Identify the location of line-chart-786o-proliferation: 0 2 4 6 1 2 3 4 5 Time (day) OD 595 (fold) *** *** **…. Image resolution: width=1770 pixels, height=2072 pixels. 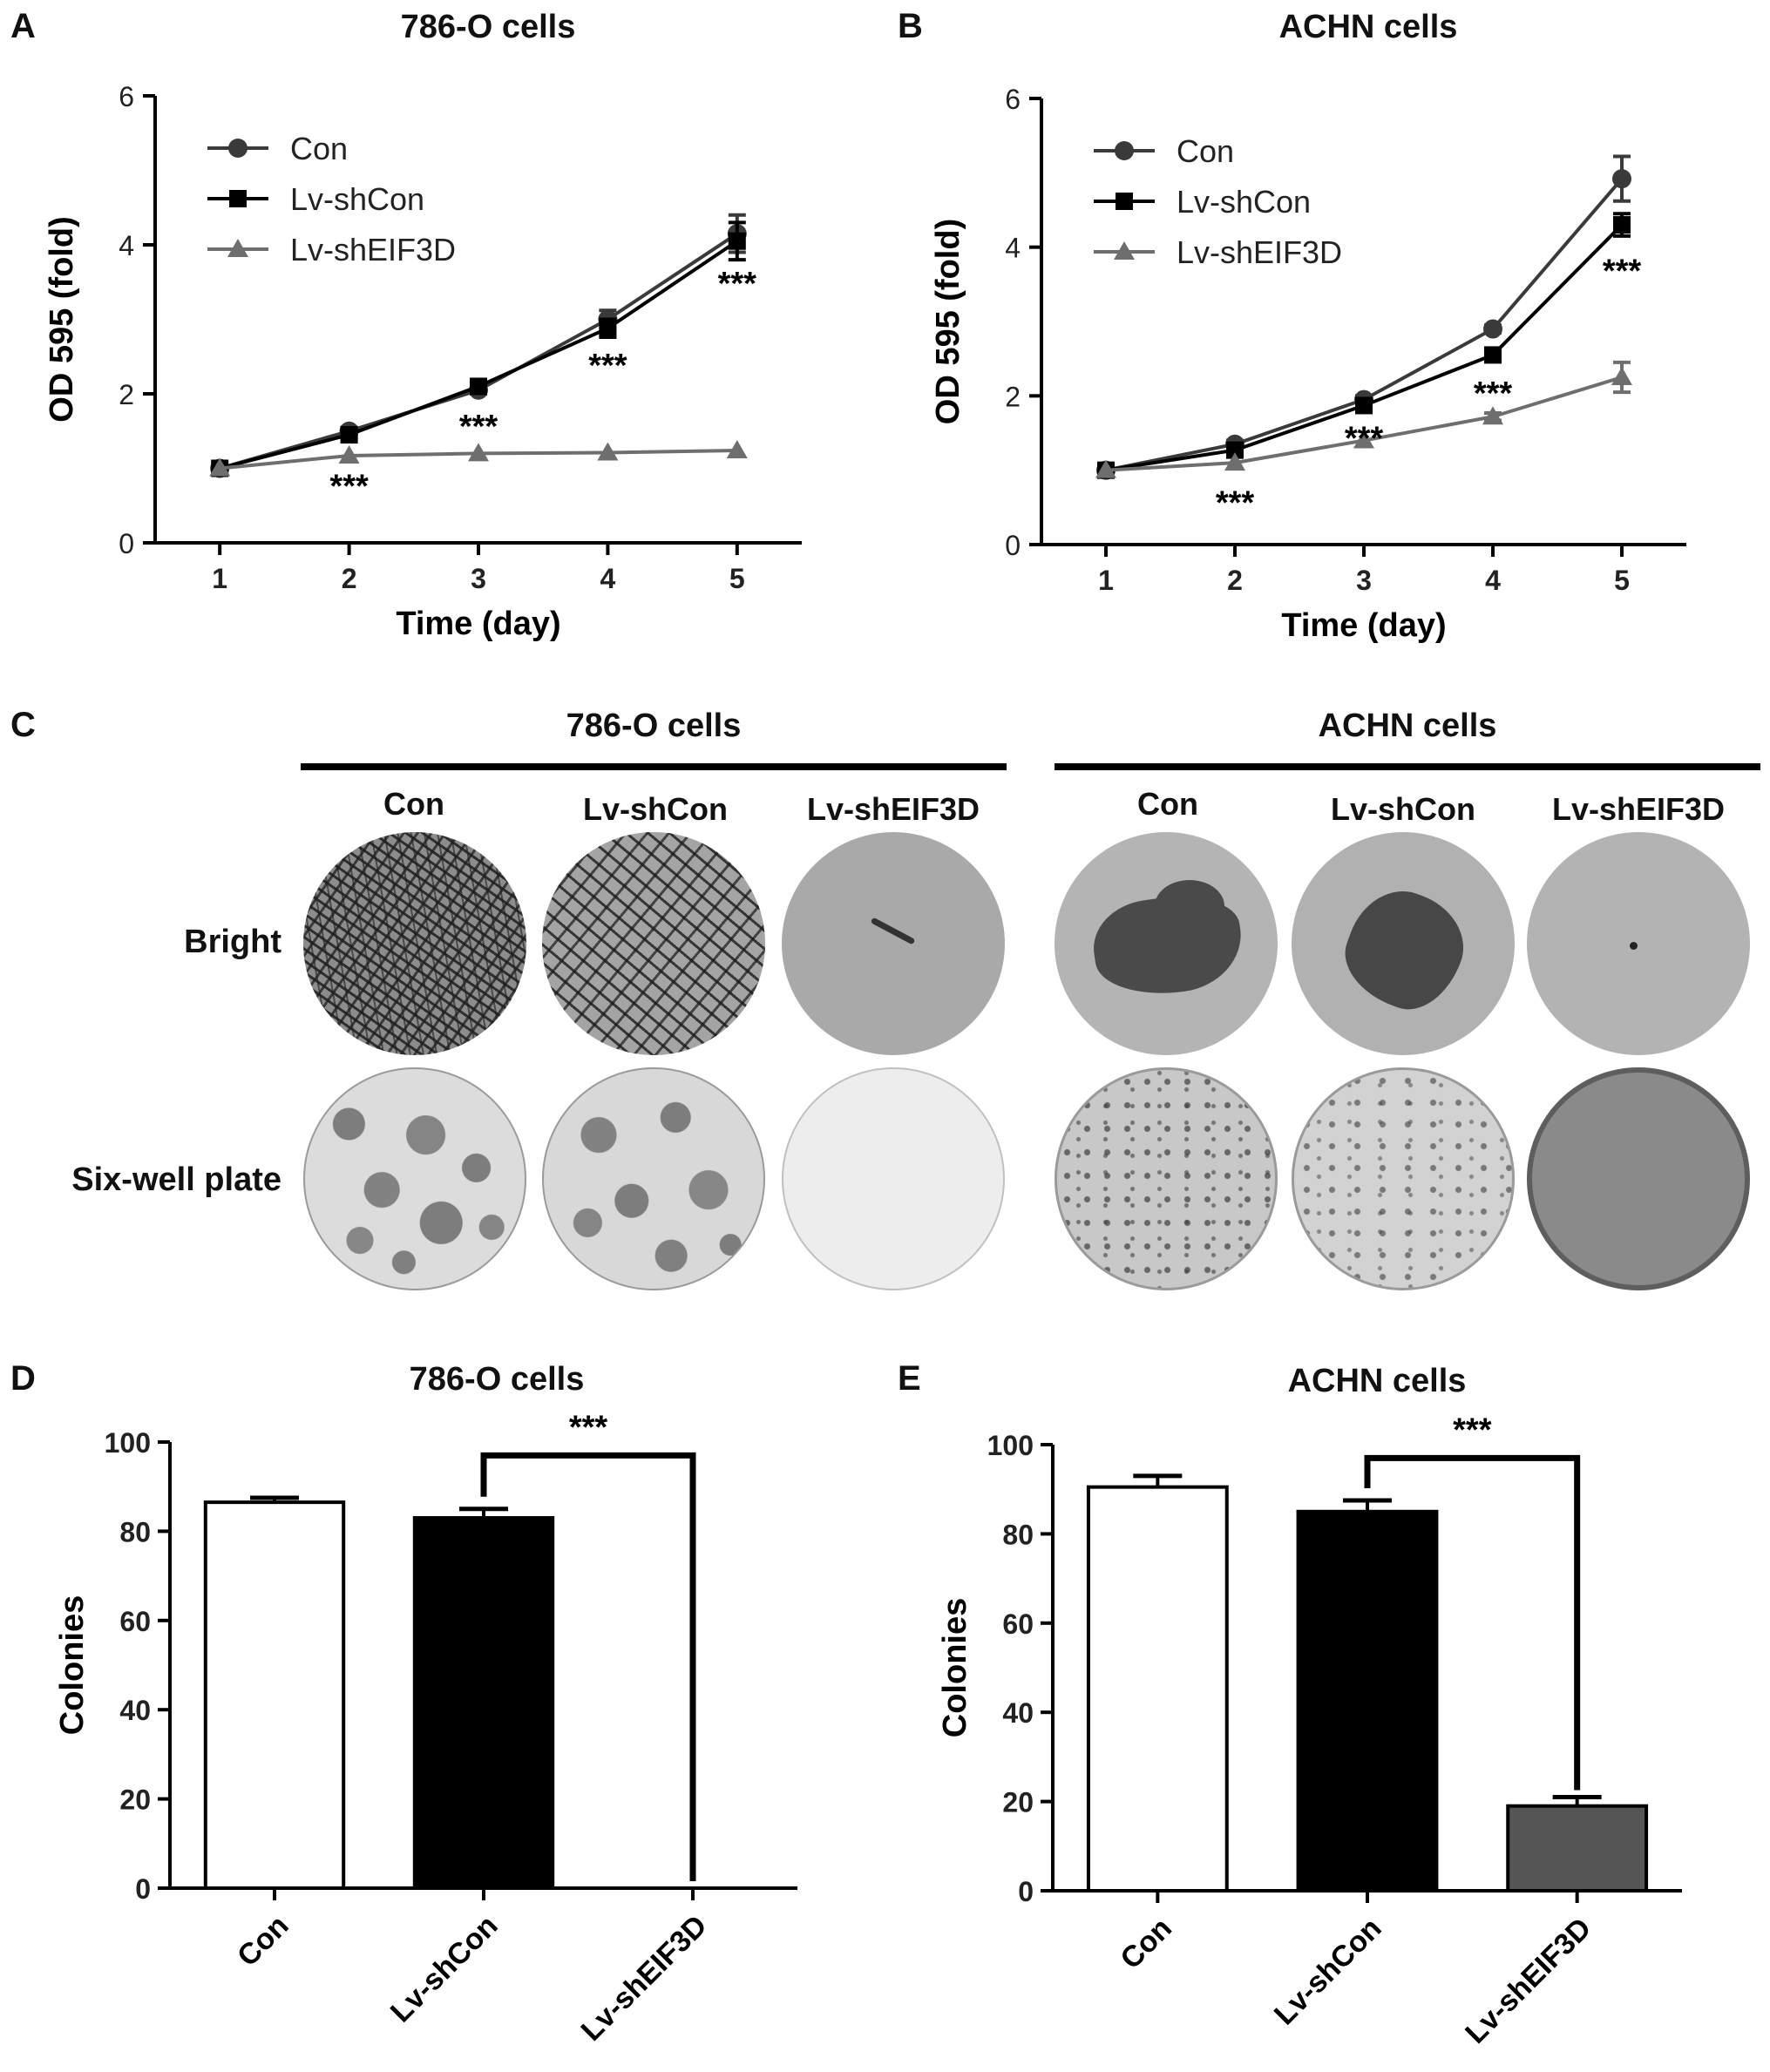
(423, 362).